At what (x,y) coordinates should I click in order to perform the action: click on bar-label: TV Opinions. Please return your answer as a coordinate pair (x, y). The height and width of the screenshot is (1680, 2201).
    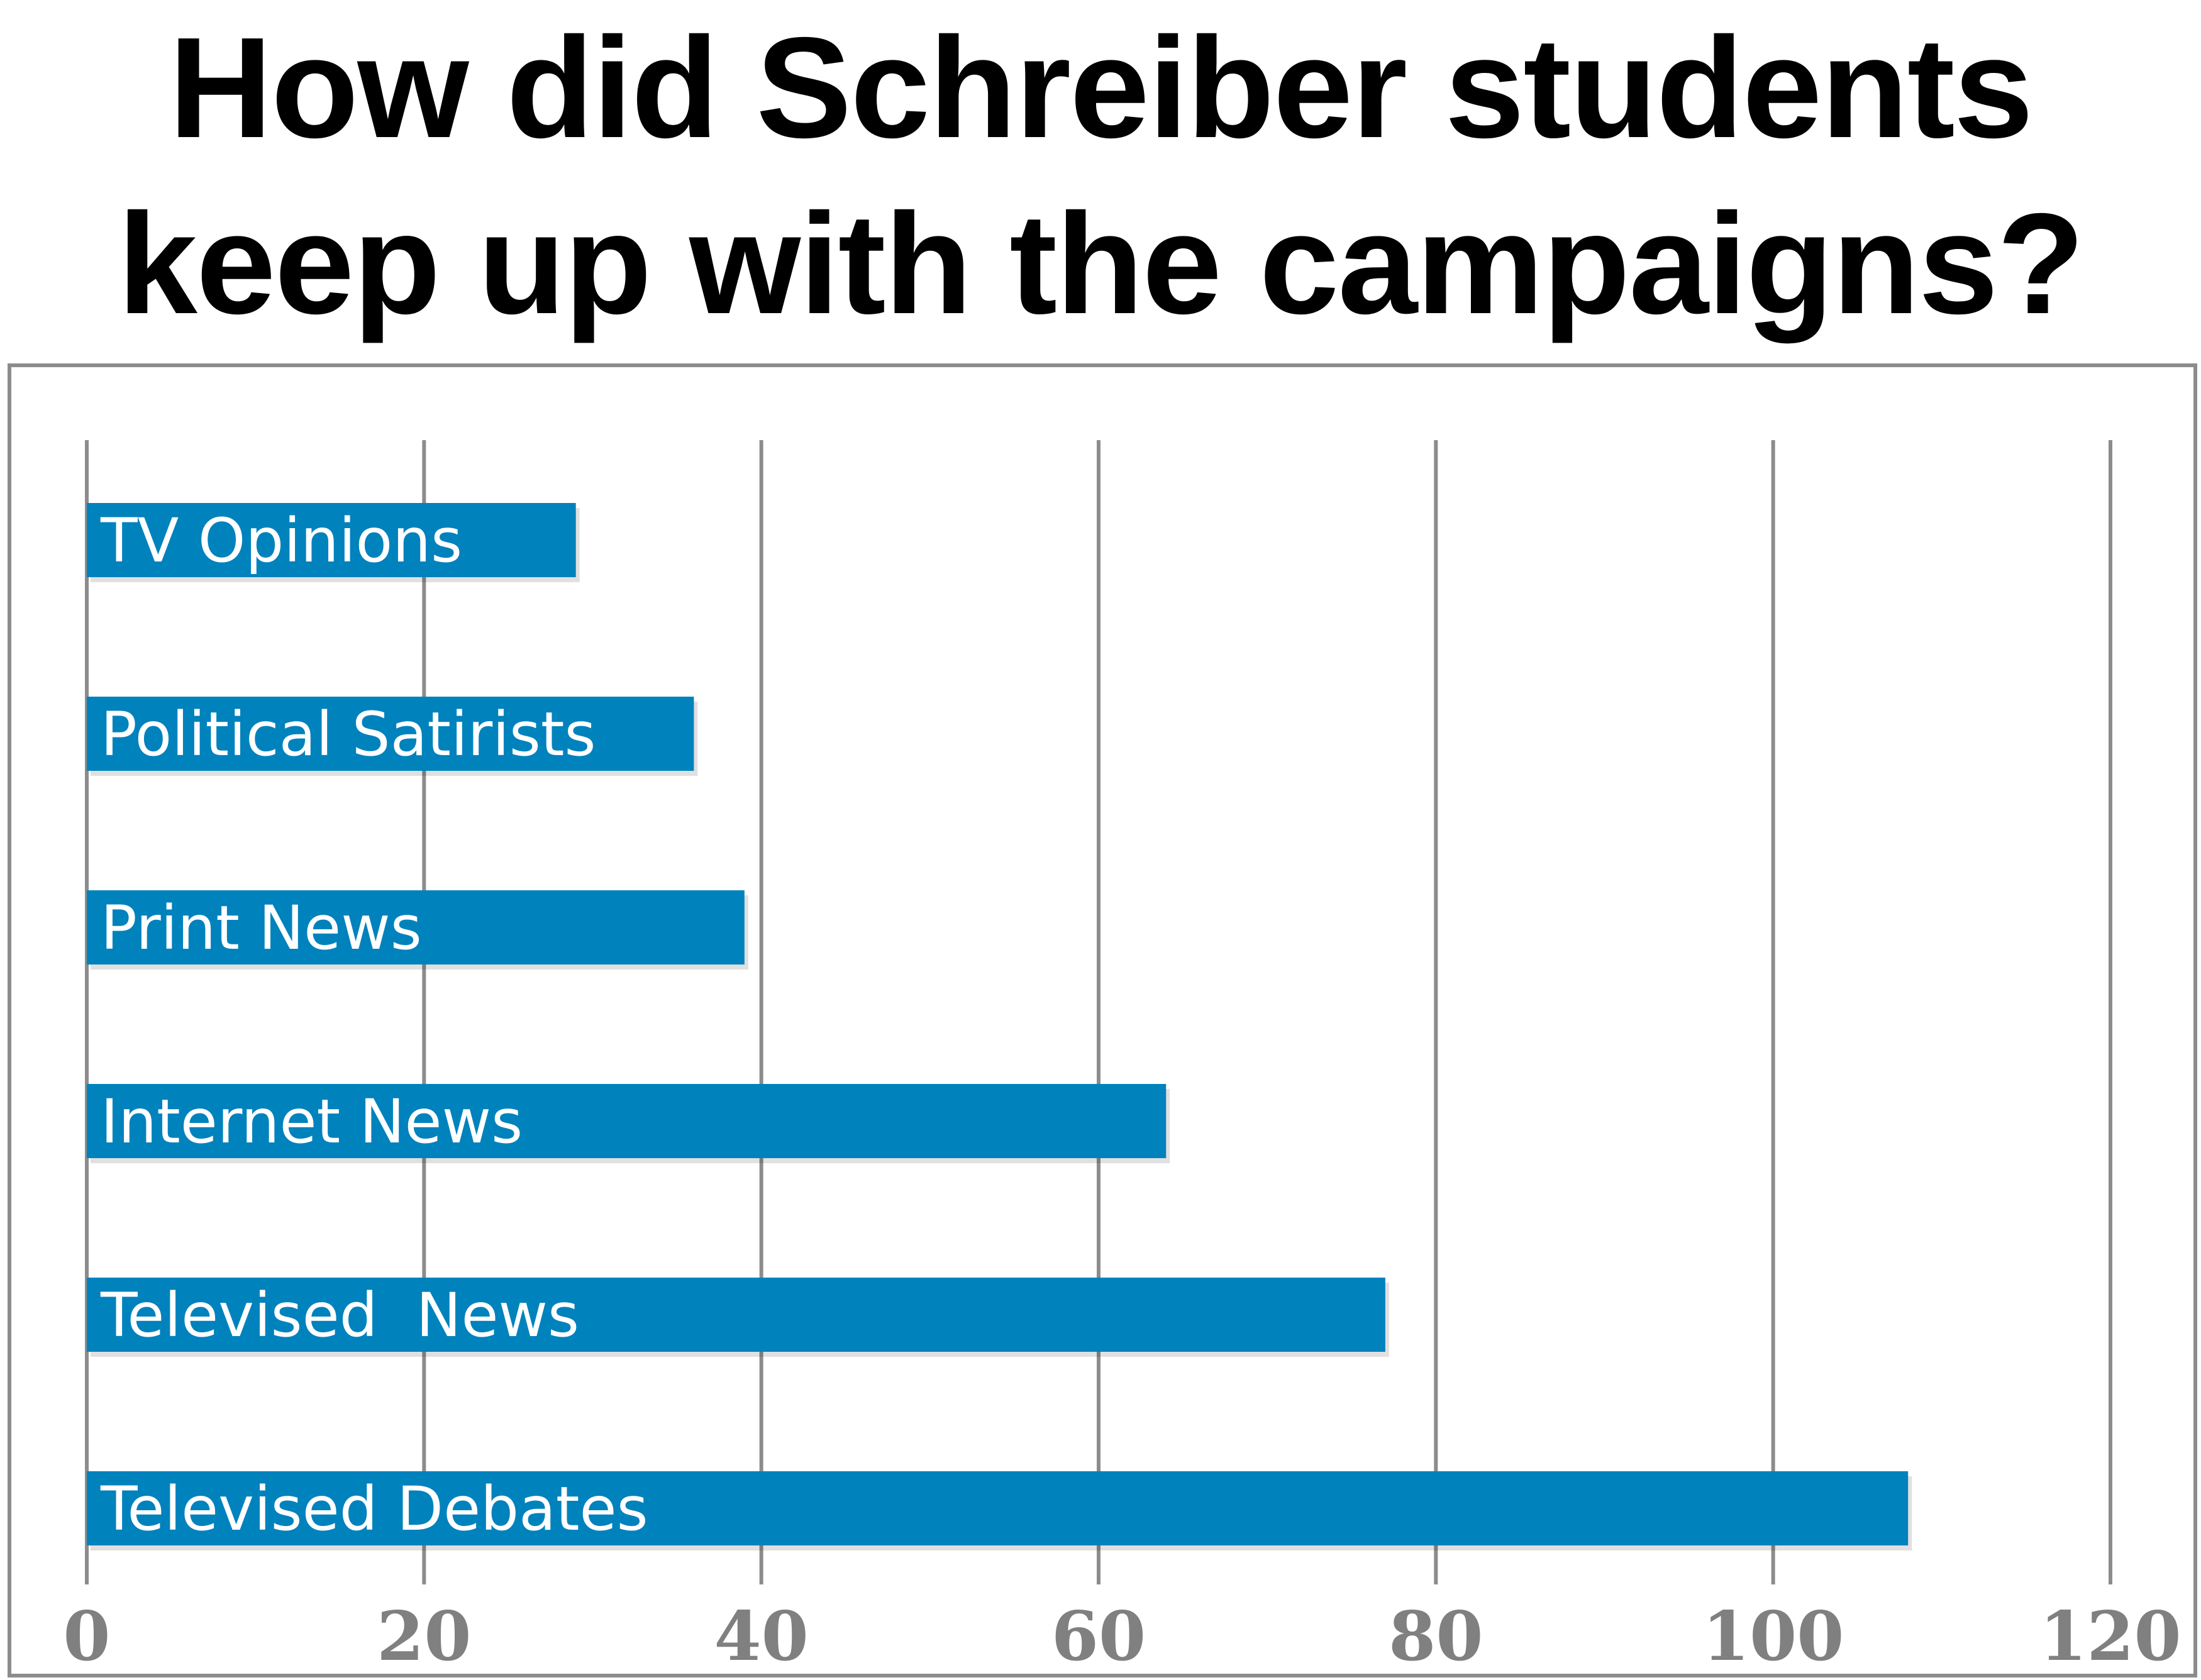
    Looking at the image, I should click on (281, 541).